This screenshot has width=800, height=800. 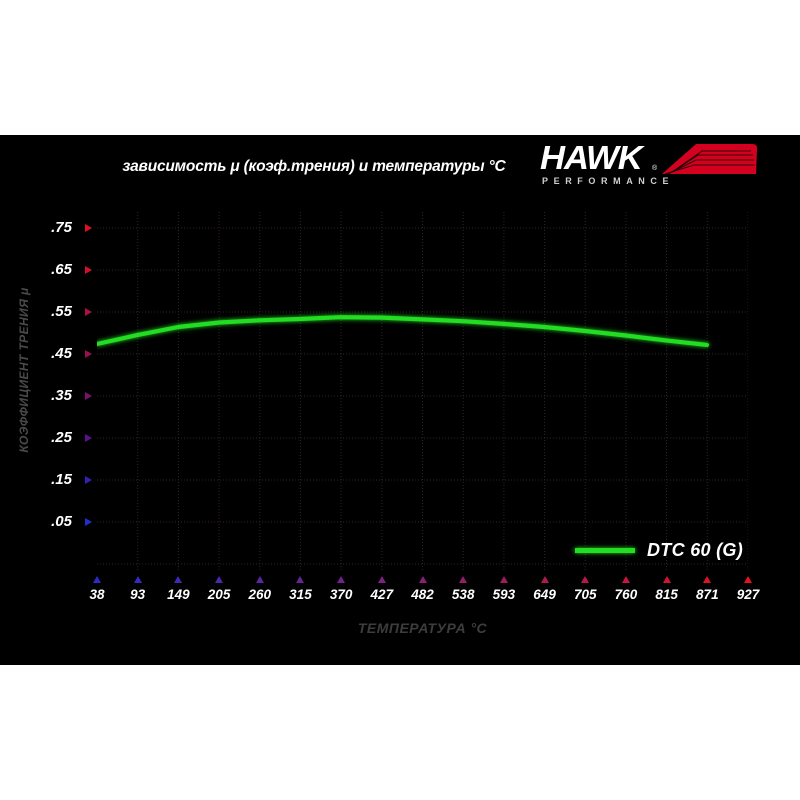 What do you see at coordinates (695, 550) in the screenshot?
I see `legend-label-dtc60g: DTC 60 (G)` at bounding box center [695, 550].